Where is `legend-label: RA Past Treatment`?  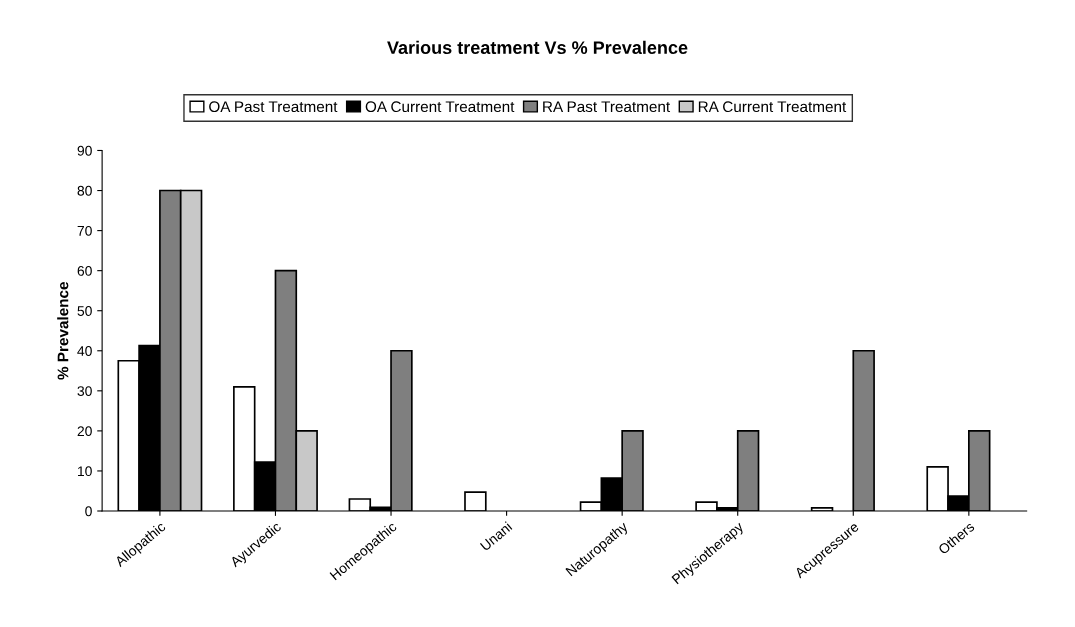 legend-label: RA Past Treatment is located at coordinates (607, 107).